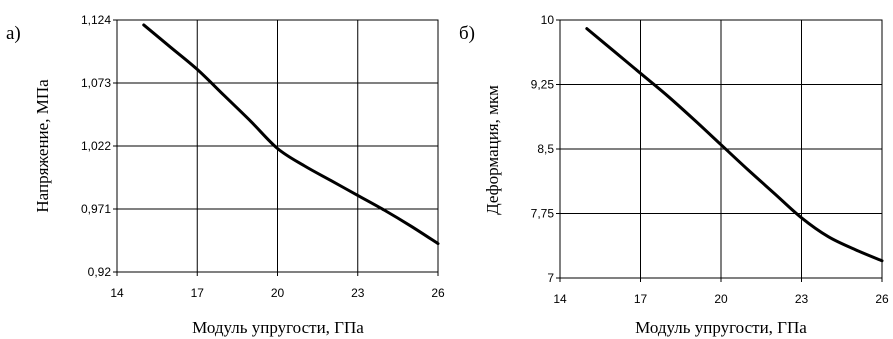 The width and height of the screenshot is (893, 339). Describe the element at coordinates (802, 299) in the screenshot. I see `x-tick-label-b-3: 23` at that location.